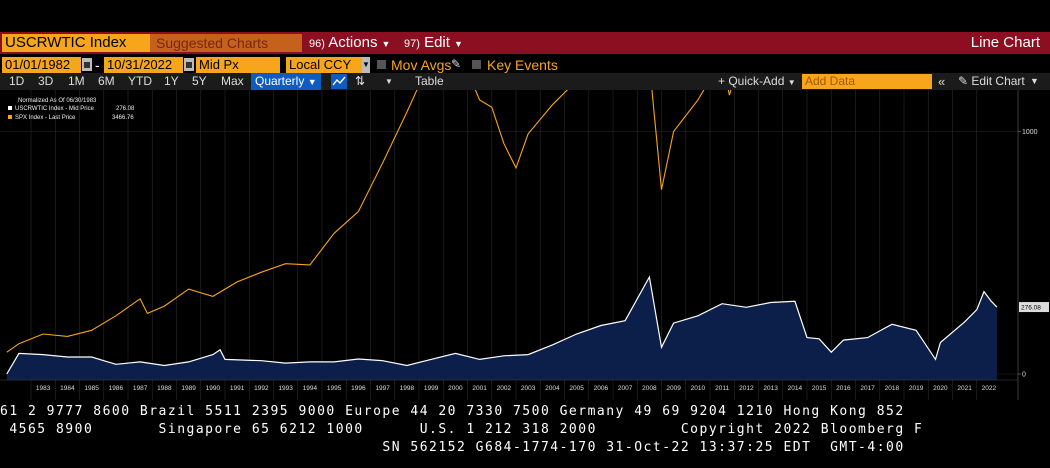 This screenshot has height=468, width=1050. I want to click on x-tick-label: 2017, so click(867, 388).